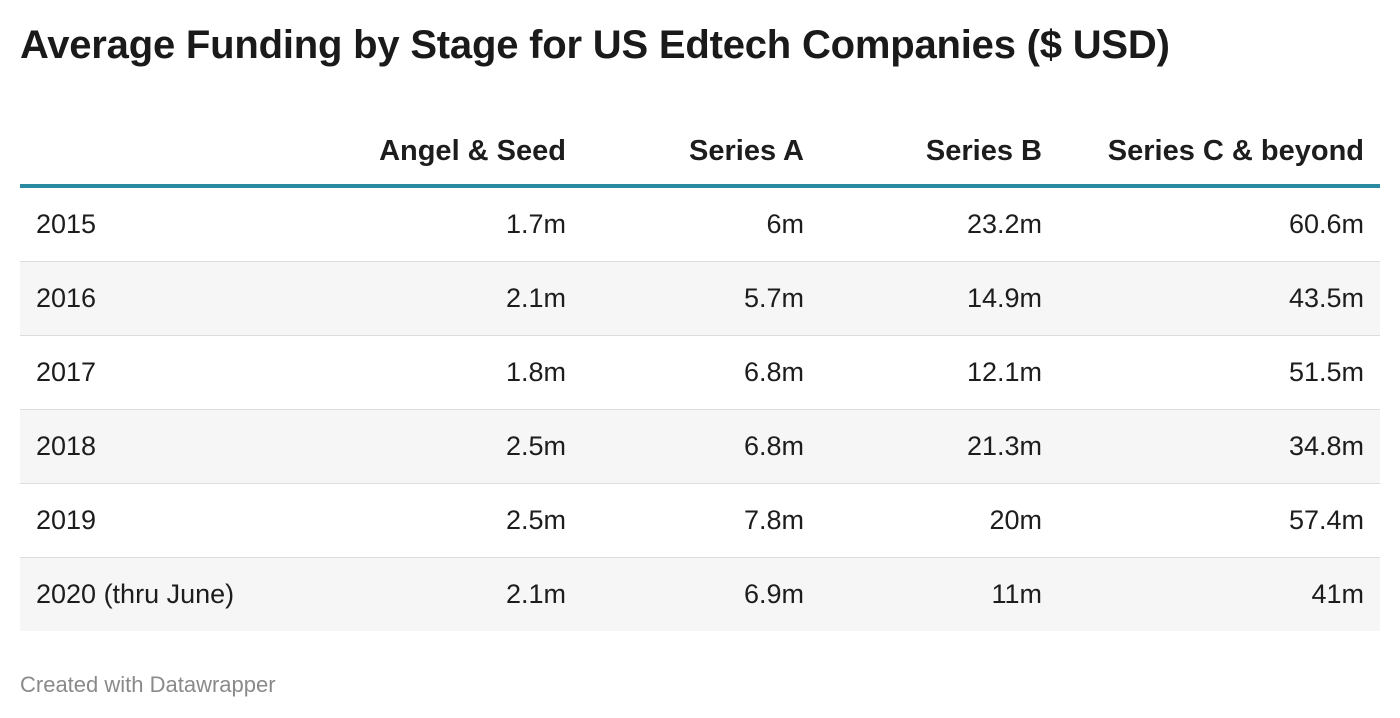 The image size is (1400, 718). I want to click on table-row: 2020 (thru June) 2.1m 6.9m 11m 41m, so click(700, 594).